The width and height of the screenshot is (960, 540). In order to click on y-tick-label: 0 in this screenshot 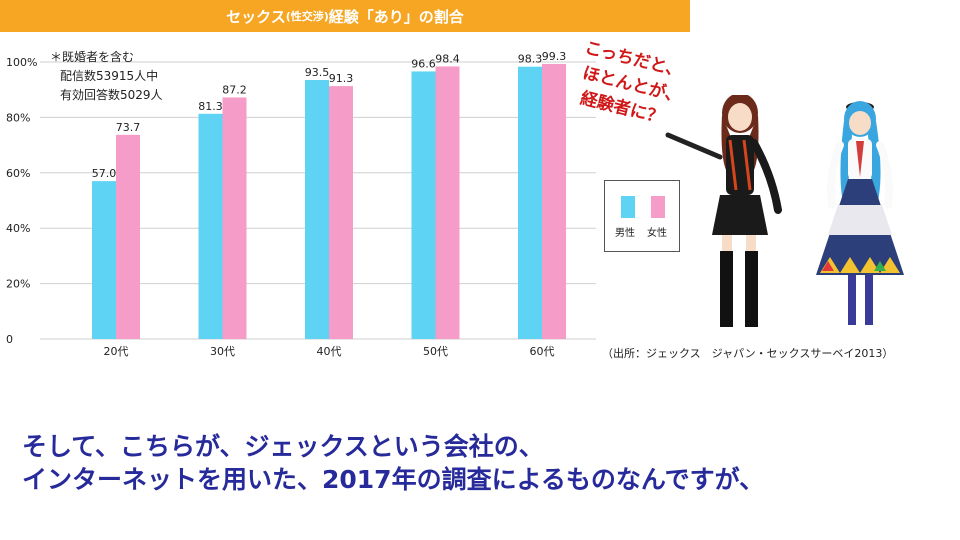, I will do `click(9, 339)`.